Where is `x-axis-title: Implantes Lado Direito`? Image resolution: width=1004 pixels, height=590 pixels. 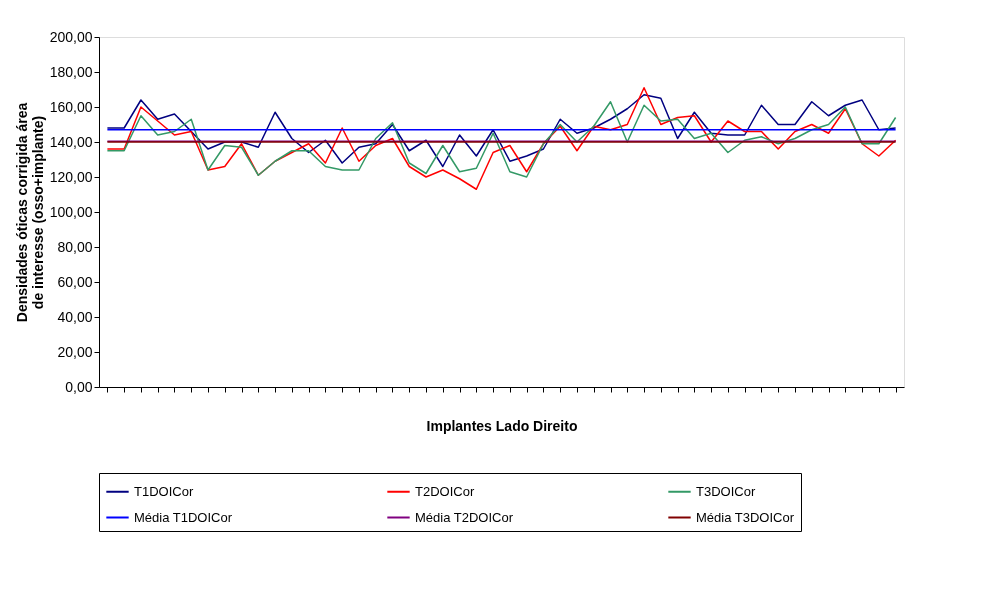
x-axis-title: Implantes Lado Direito is located at coordinates (502, 425).